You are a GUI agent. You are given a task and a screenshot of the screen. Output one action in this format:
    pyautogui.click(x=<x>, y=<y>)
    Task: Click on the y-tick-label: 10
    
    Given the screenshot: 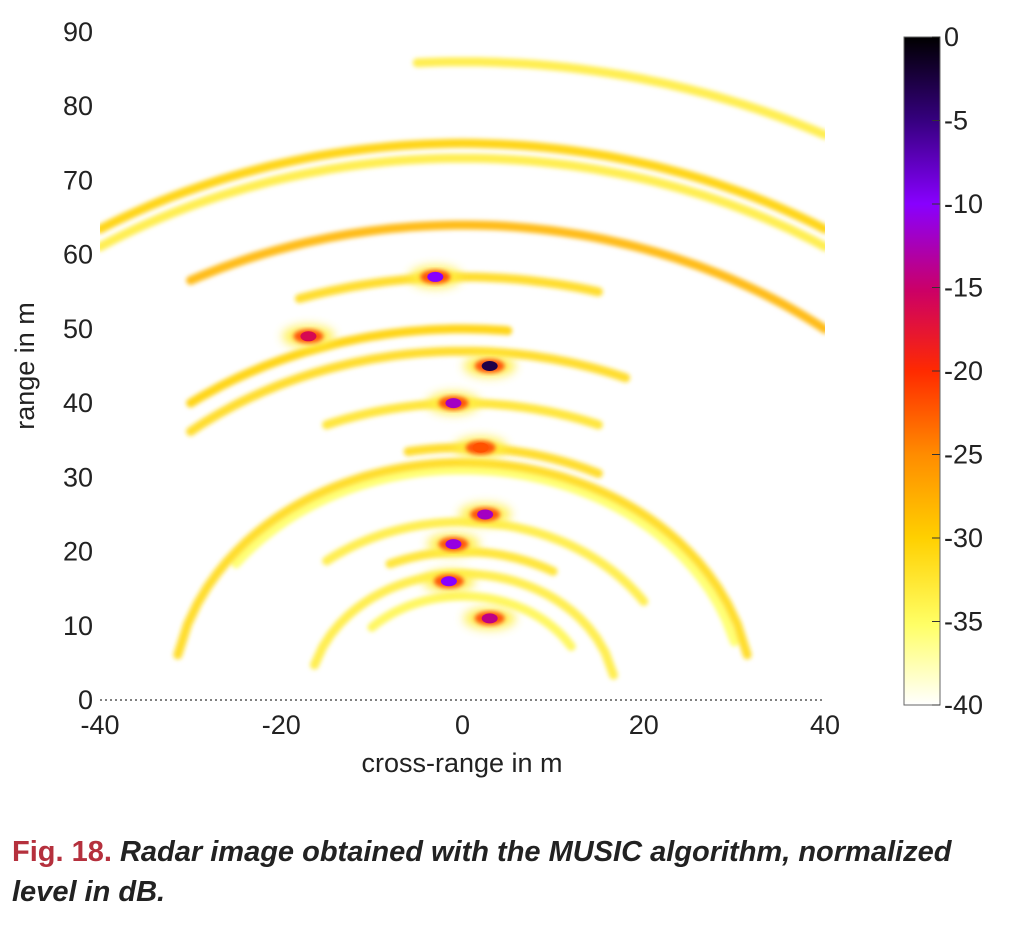 What is the action you would take?
    pyautogui.click(x=78, y=626)
    